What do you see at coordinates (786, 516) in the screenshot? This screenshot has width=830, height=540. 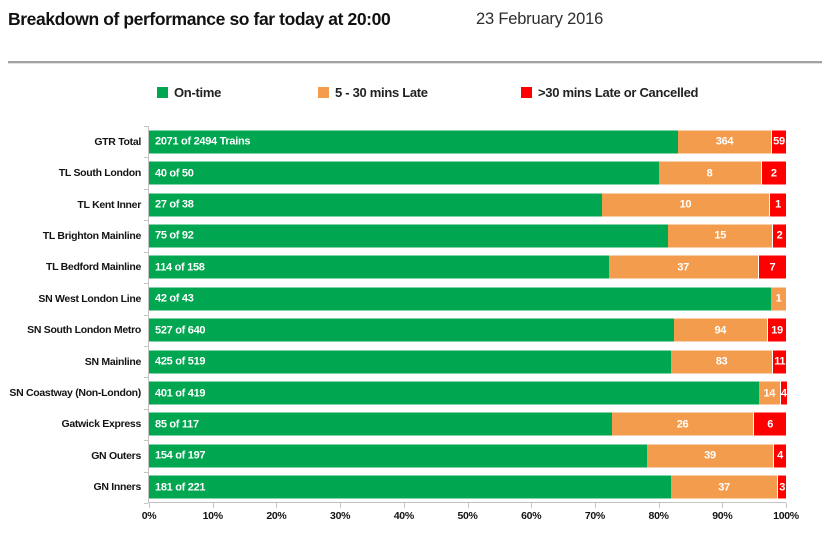 I see `x-axis-label: 100%` at bounding box center [786, 516].